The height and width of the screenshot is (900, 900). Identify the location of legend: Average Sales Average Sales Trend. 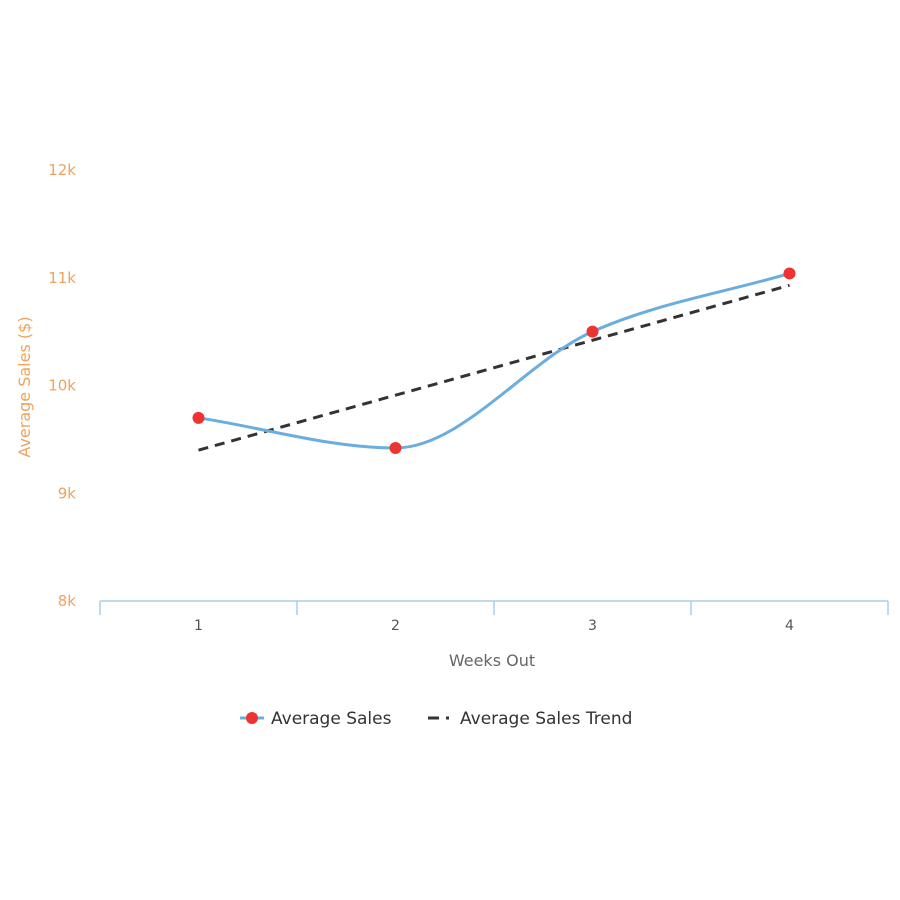
(436, 719).